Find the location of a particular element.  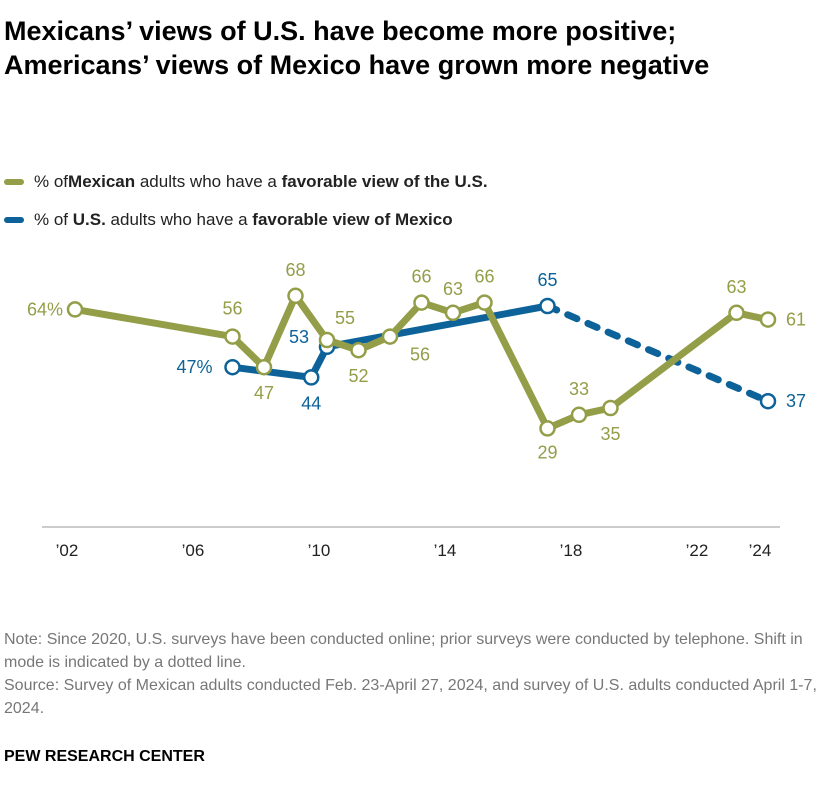

brand-logo-text: PEW RESEARCH CENTER is located at coordinates (104, 756).